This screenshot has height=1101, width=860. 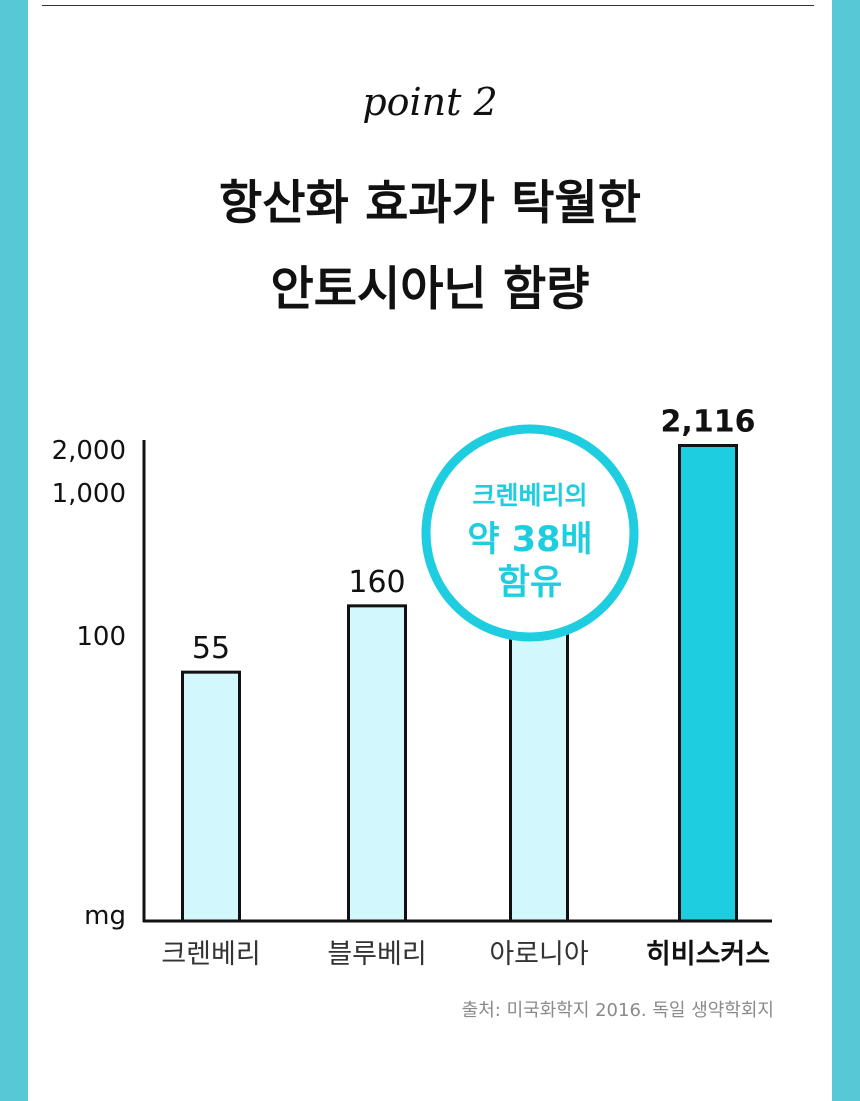 What do you see at coordinates (14, 550) in the screenshot?
I see `left-border` at bounding box center [14, 550].